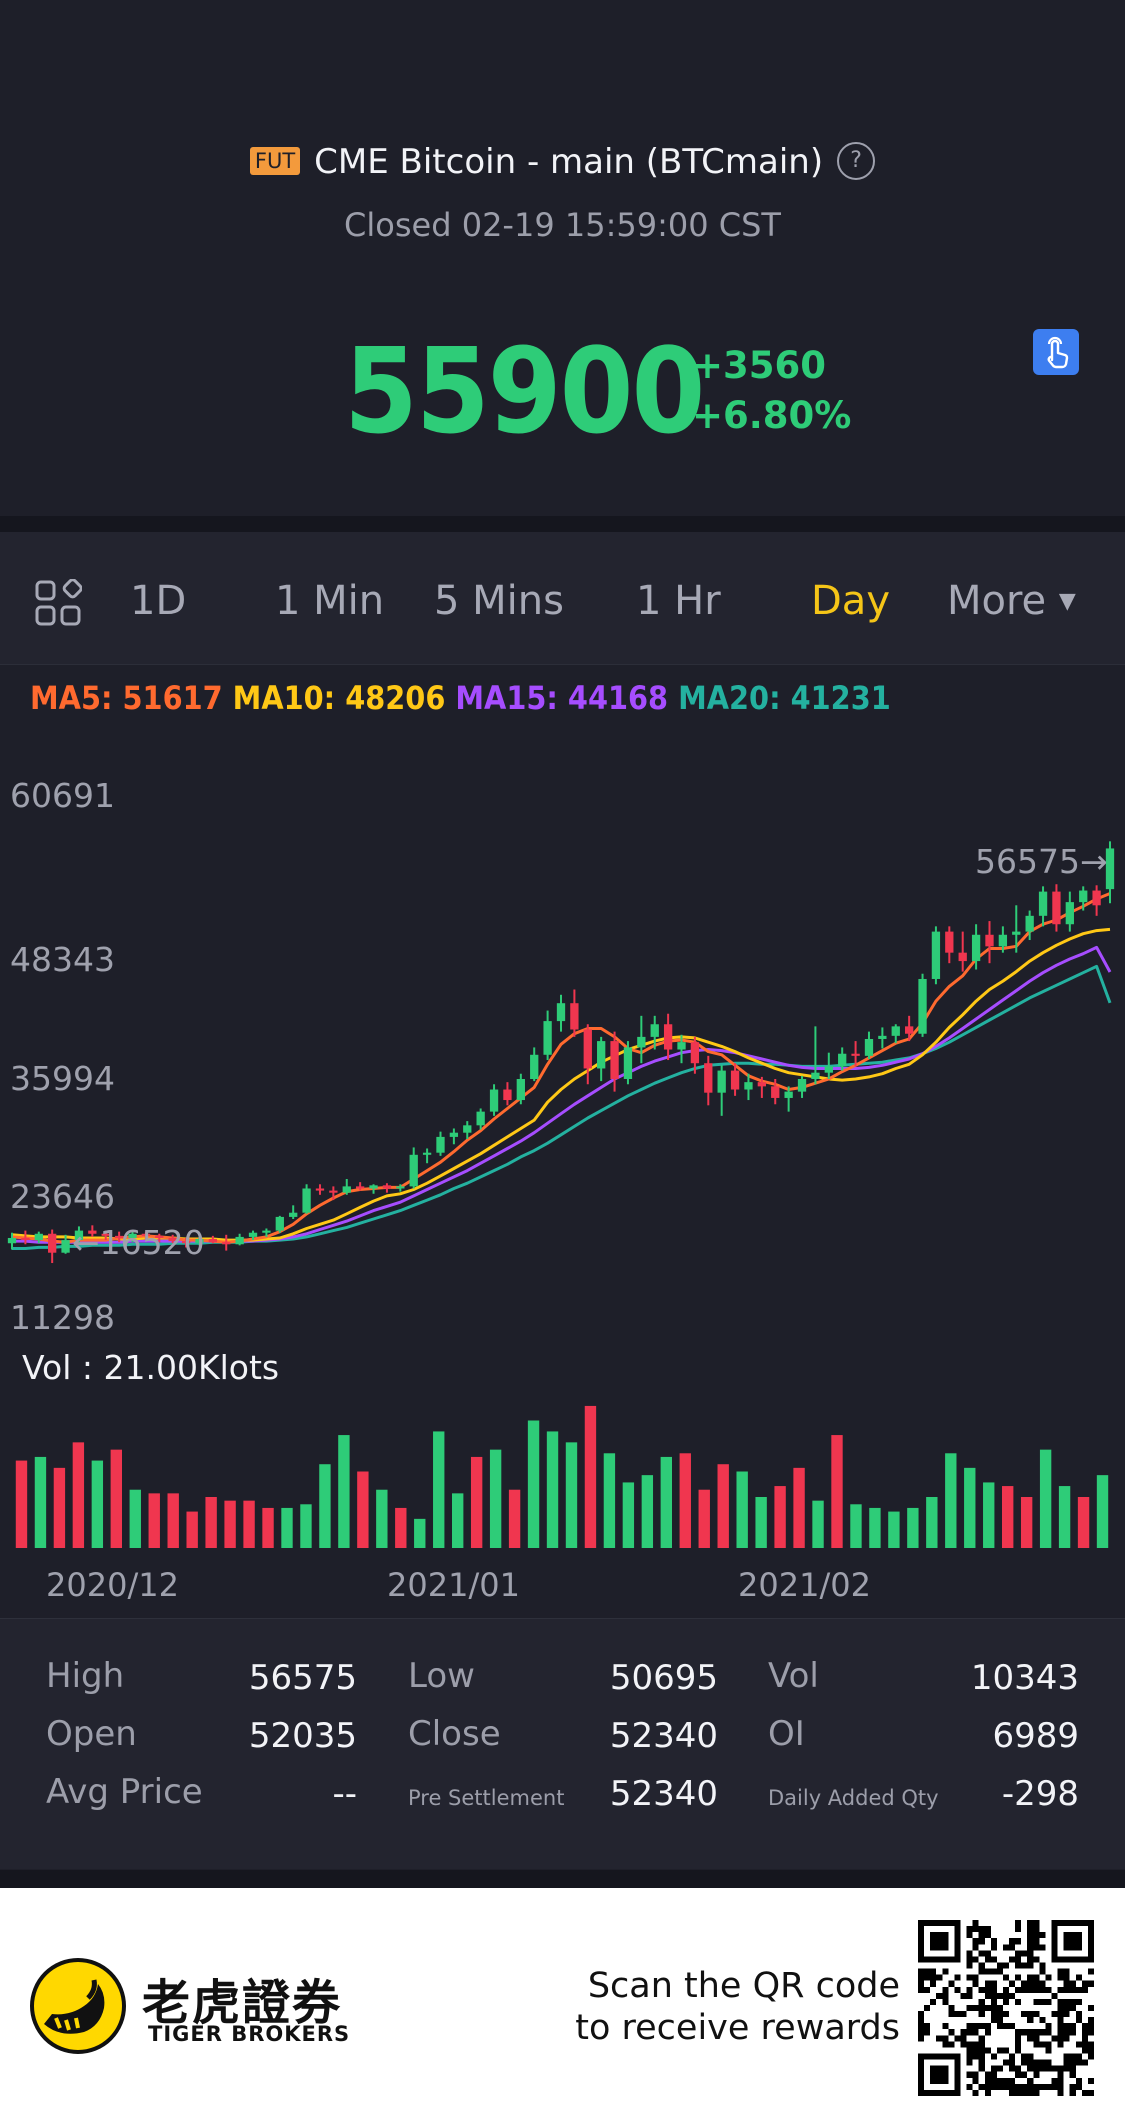  Describe the element at coordinates (1006, 2008) in the screenshot. I see `qr-code` at that location.